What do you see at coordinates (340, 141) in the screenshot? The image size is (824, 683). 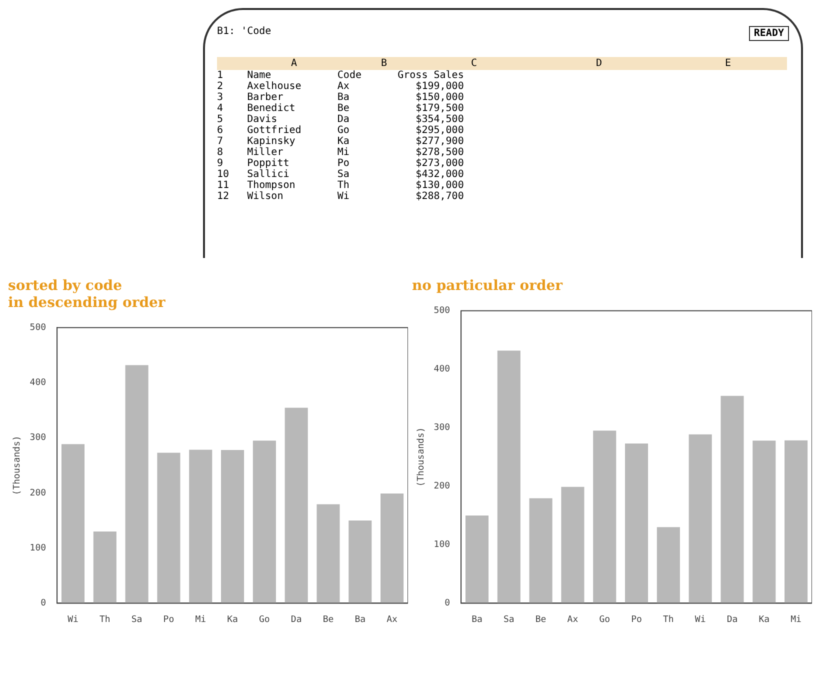 I see `text: 7 Kapinsky Ka $277,900` at bounding box center [340, 141].